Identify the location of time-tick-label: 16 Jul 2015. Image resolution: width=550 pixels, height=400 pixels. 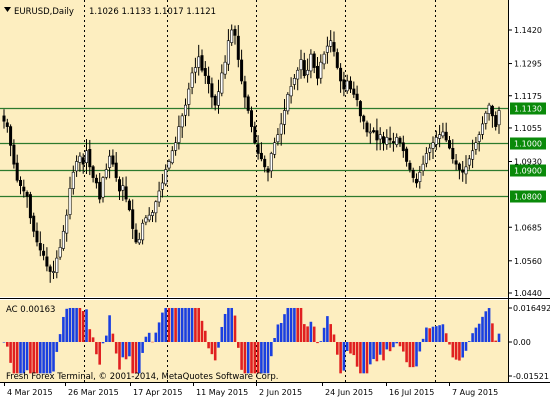
(411, 392).